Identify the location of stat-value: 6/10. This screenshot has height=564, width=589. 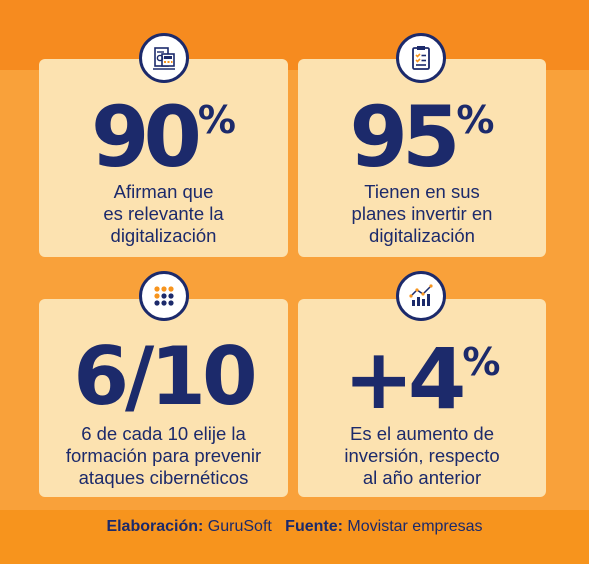
(165, 376).